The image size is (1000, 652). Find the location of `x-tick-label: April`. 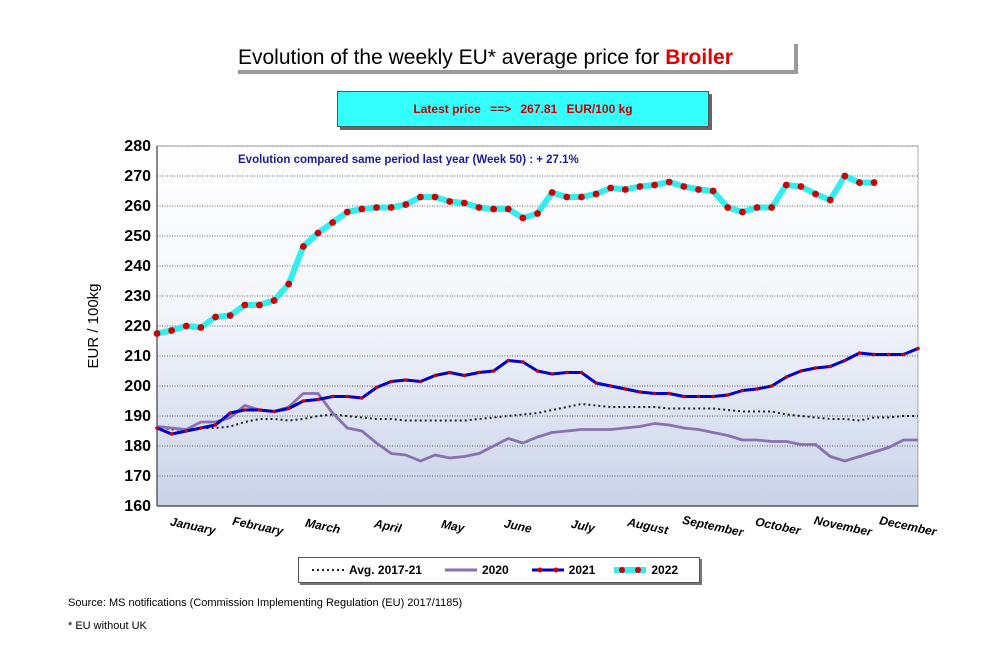

x-tick-label: April is located at coordinates (387, 526).